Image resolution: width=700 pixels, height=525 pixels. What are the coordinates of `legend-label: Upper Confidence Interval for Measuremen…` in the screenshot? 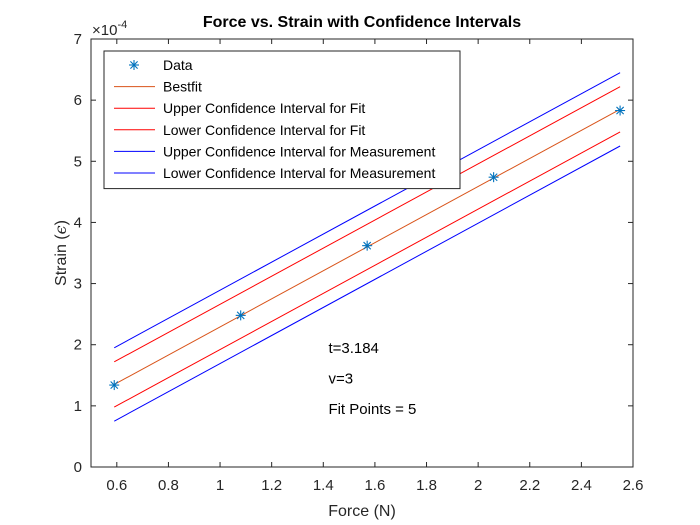 It's located at (299, 151).